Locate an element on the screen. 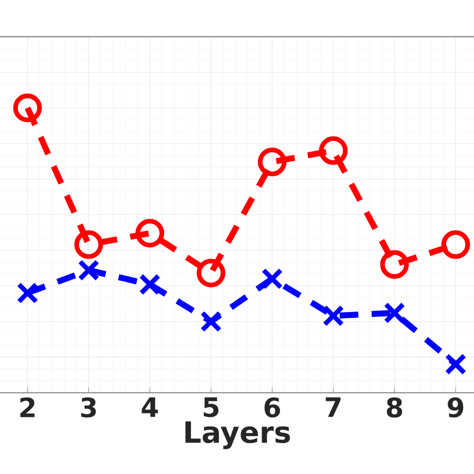 This screenshot has width=474, height=474. x-tick-label: 2 is located at coordinates (27, 407).